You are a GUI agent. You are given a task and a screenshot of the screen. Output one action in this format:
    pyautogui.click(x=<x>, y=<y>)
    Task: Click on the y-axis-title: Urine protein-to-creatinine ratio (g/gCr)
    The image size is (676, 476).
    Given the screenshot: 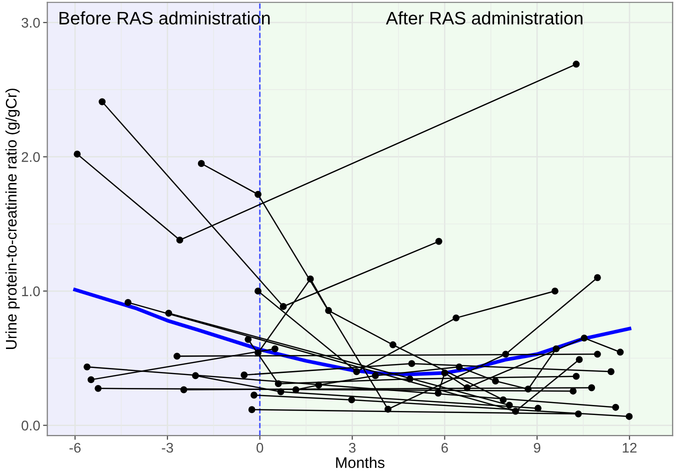 What is the action you would take?
    pyautogui.click(x=12, y=218)
    